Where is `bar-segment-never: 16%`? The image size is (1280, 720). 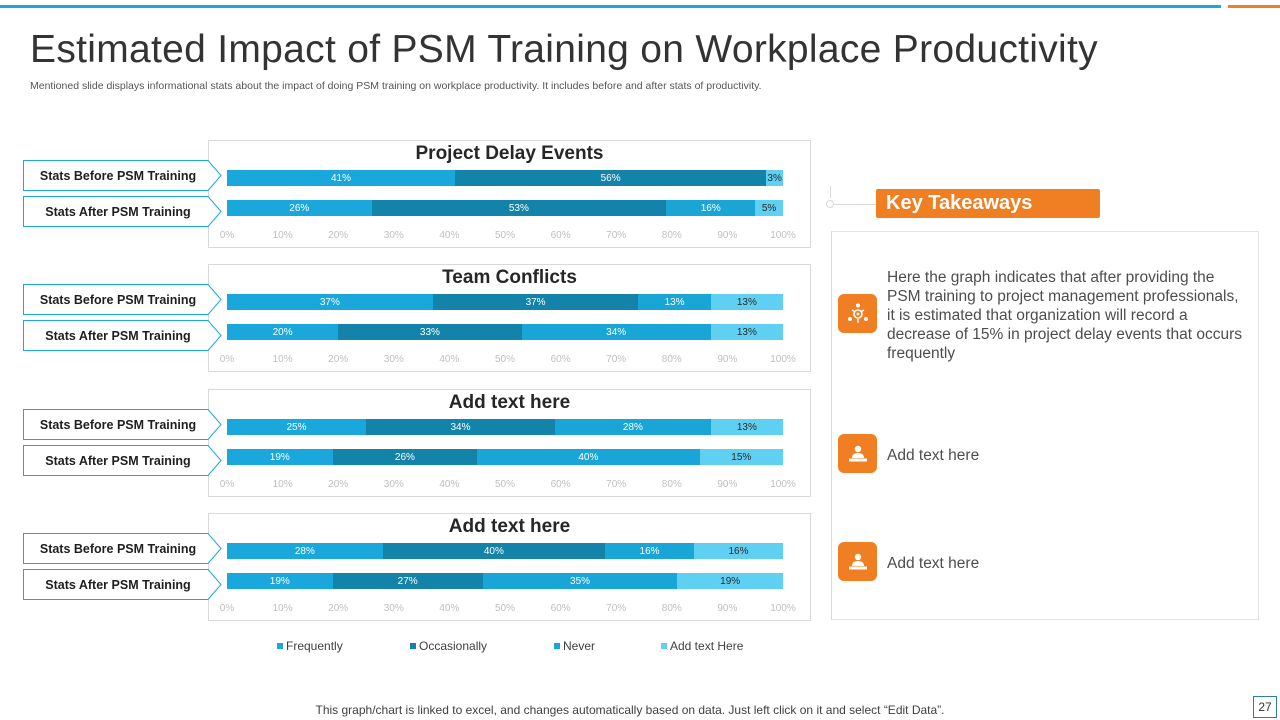 bar-segment-never: 16% is located at coordinates (650, 551).